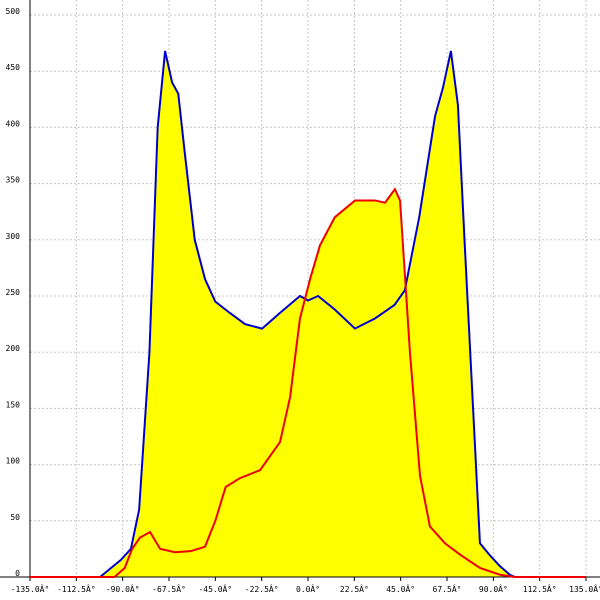  I want to click on y-tick-label: 300, so click(13, 236).